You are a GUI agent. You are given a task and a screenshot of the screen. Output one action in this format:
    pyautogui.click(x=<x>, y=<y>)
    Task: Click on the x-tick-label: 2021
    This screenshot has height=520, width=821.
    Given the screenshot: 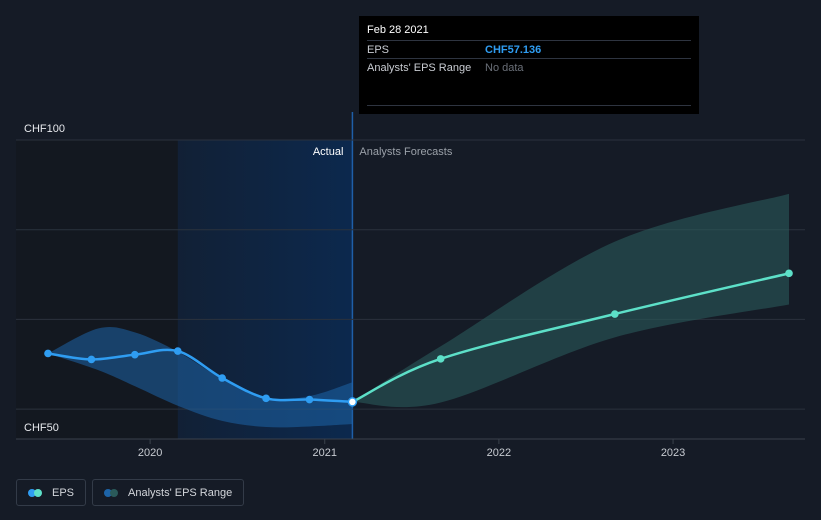 What is the action you would take?
    pyautogui.click(x=324, y=453)
    